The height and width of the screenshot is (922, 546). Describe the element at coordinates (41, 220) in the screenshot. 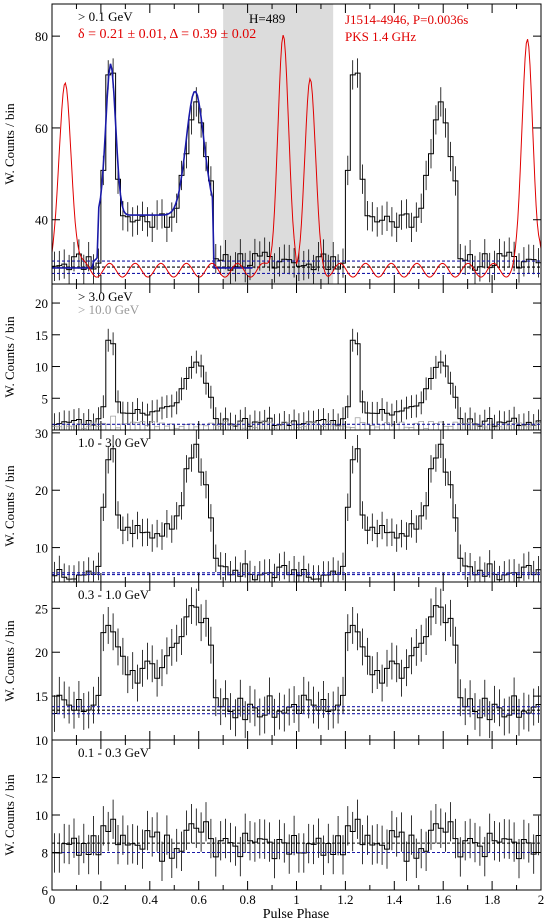

I see `y-tick-label: 40` at that location.